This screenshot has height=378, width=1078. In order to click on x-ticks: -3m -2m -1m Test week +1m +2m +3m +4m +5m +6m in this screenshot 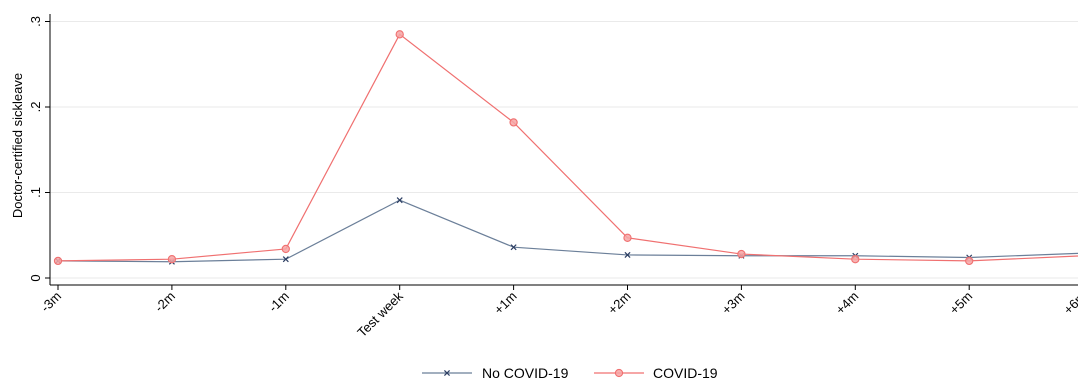, I will do `click(558, 312)`.